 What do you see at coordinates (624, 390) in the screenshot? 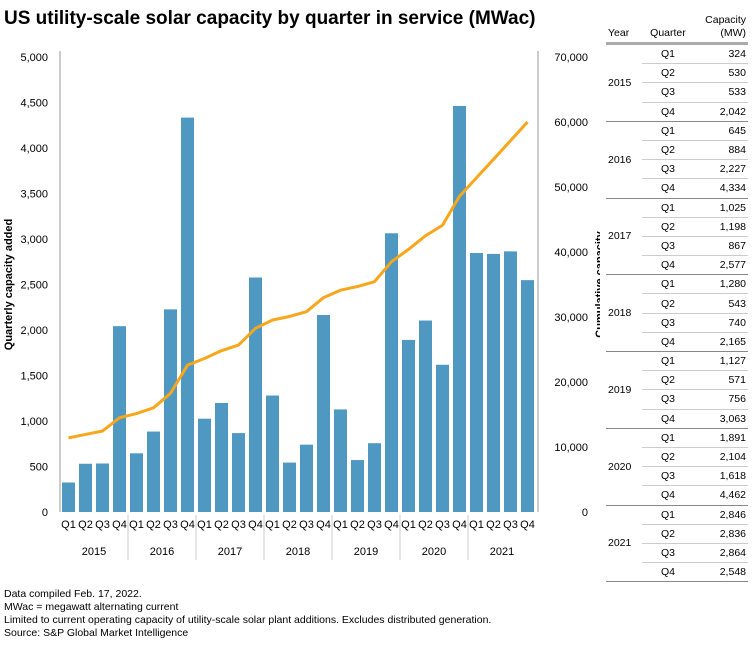
I see `year-cell: 2019` at bounding box center [624, 390].